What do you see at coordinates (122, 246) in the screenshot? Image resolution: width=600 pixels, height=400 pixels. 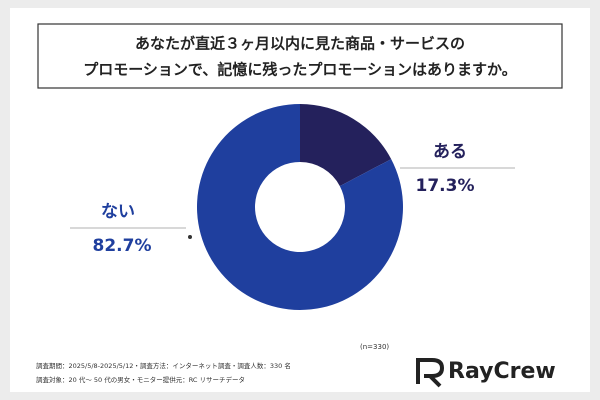 I see `value-label: 82.7%` at bounding box center [122, 246].